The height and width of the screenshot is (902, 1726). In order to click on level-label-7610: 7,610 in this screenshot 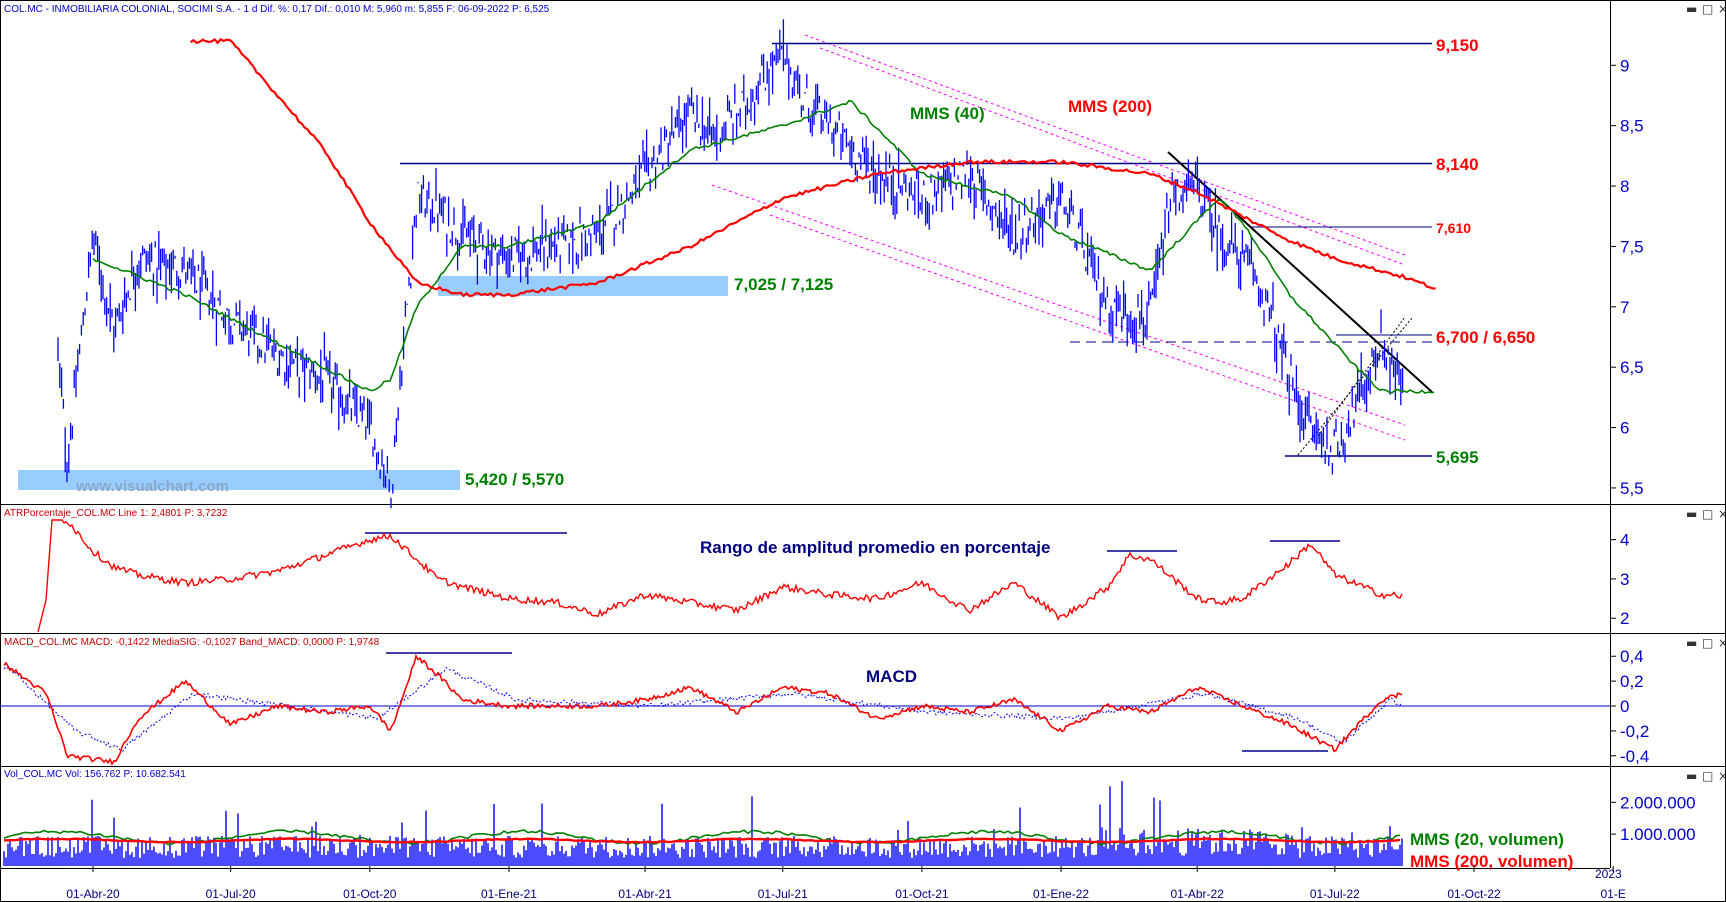, I will do `click(1453, 228)`.